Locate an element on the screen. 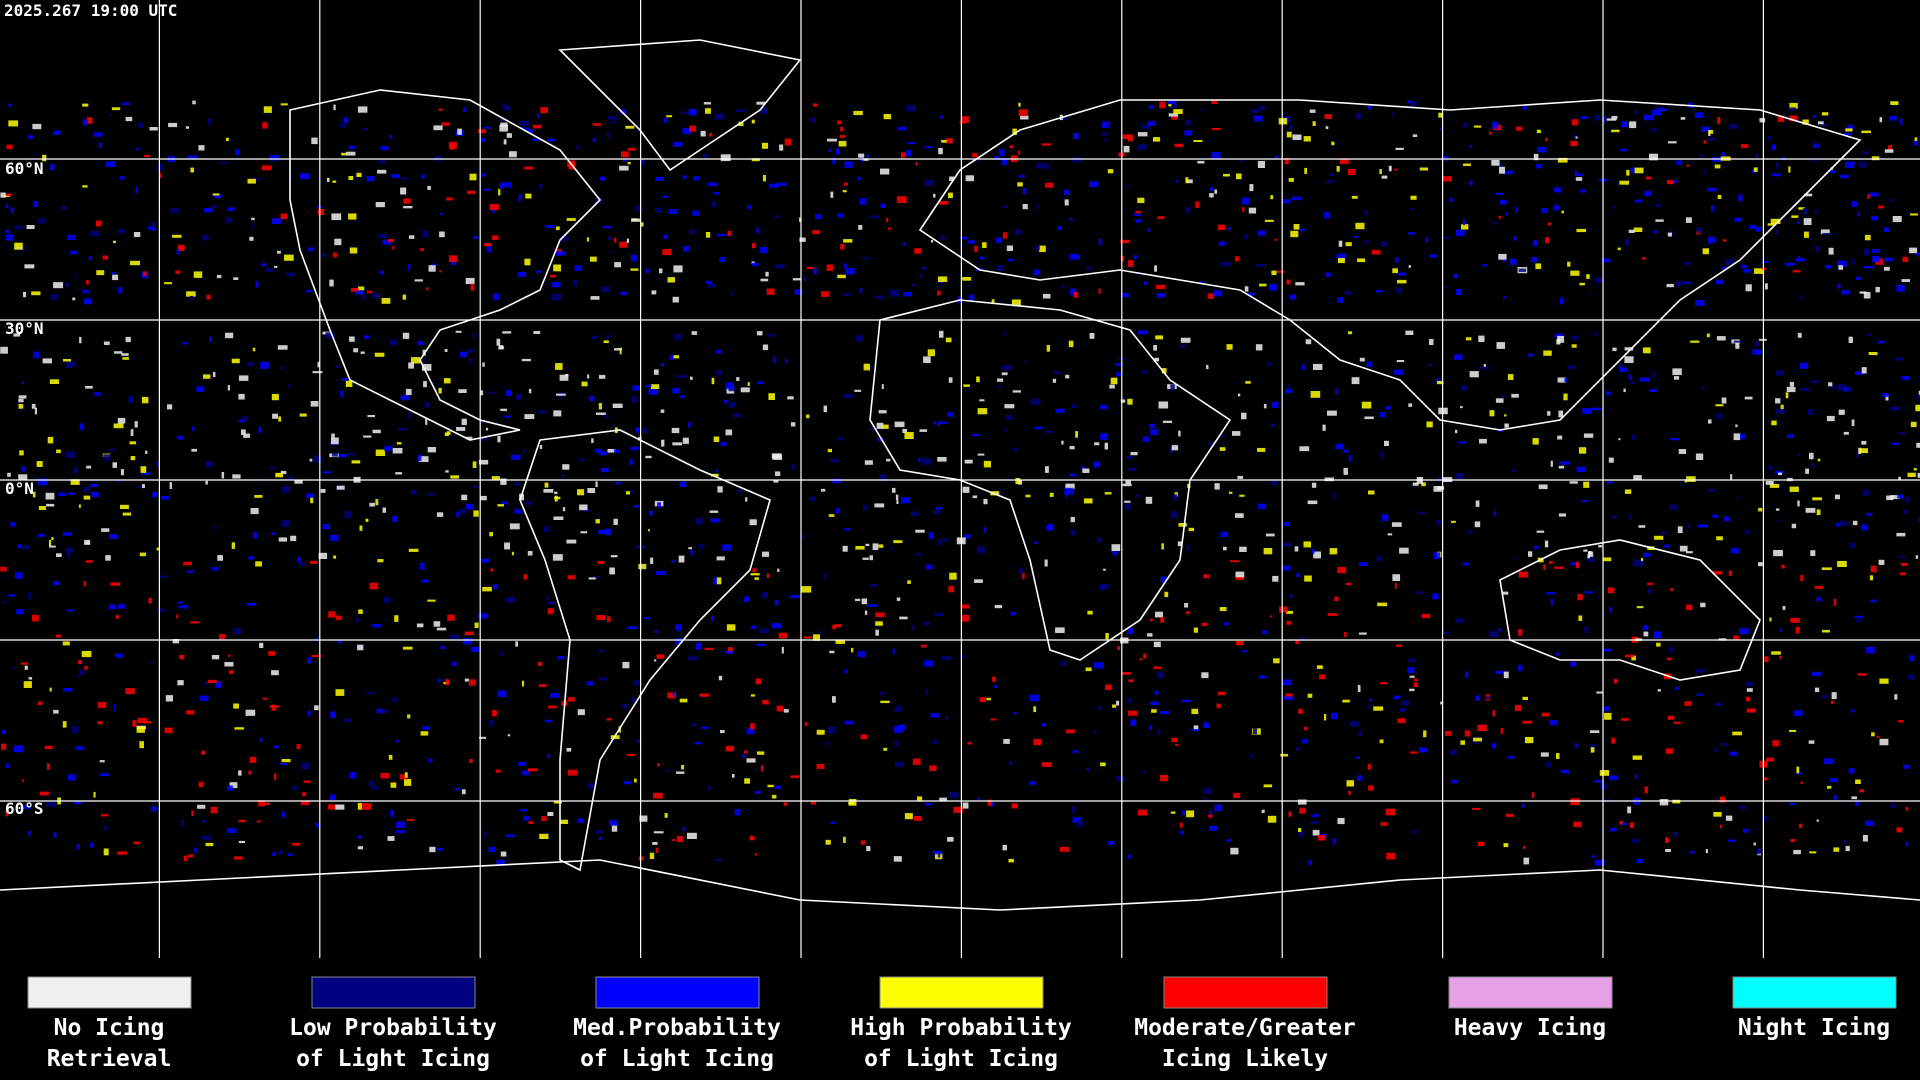 The width and height of the screenshot is (1920, 1080). latitude-label: 0°N is located at coordinates (19, 488).